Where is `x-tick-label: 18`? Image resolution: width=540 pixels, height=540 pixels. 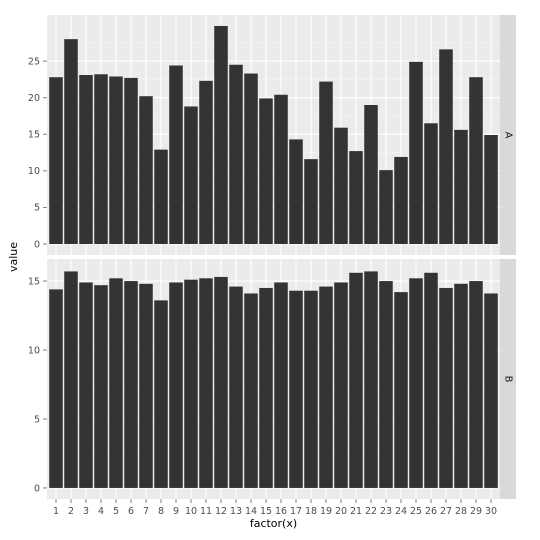 x-tick-label: 18 is located at coordinates (311, 511).